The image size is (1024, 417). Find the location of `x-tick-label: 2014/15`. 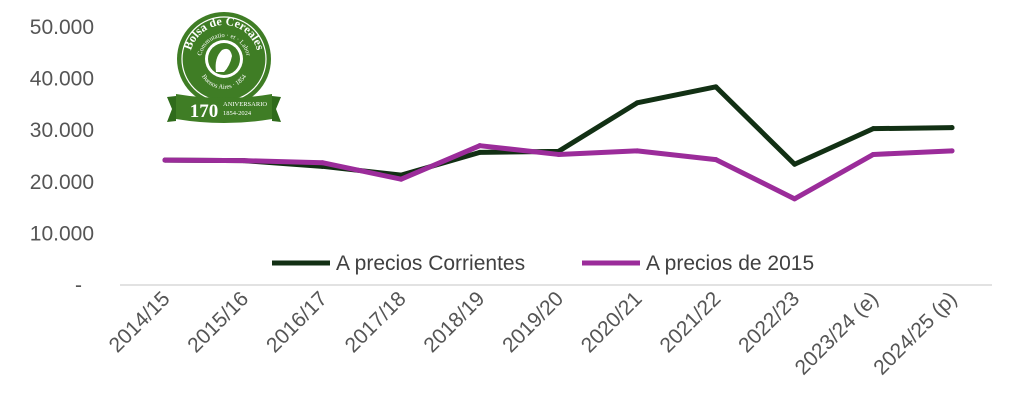

x-tick-label: 2014/15 is located at coordinates (140, 322).